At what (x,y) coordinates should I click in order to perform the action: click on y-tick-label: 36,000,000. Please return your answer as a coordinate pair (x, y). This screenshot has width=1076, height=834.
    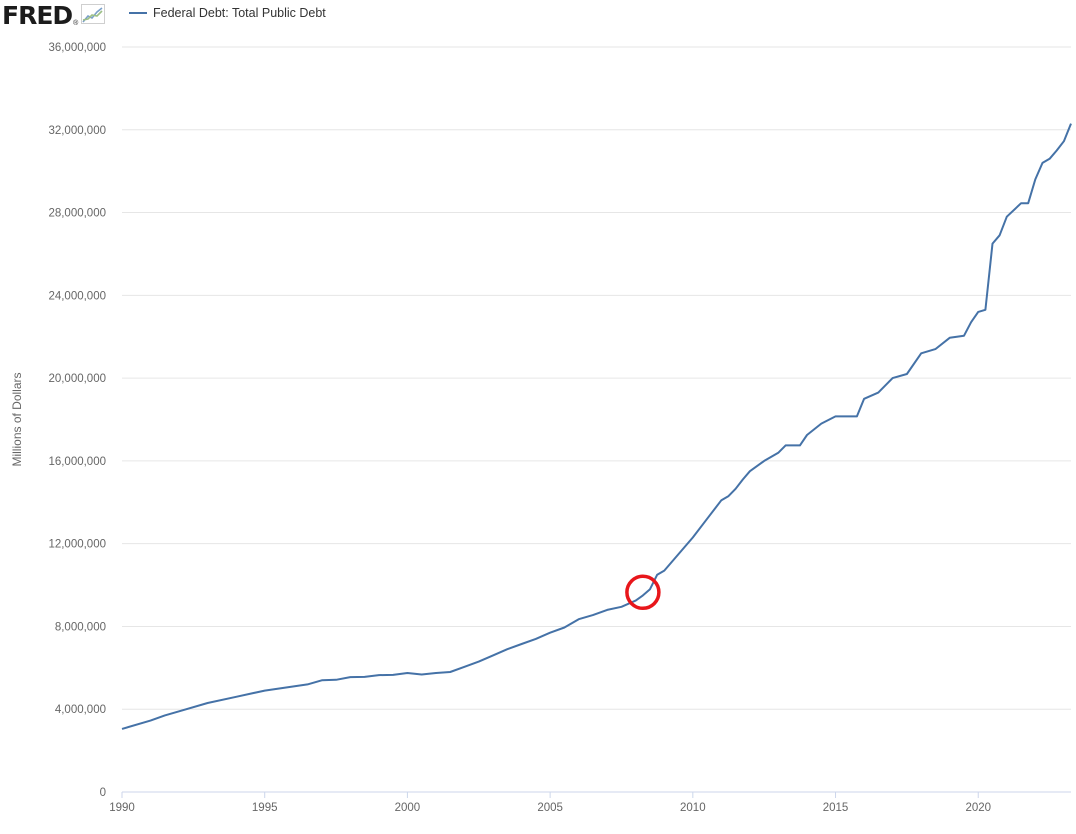
    Looking at the image, I should click on (77, 48).